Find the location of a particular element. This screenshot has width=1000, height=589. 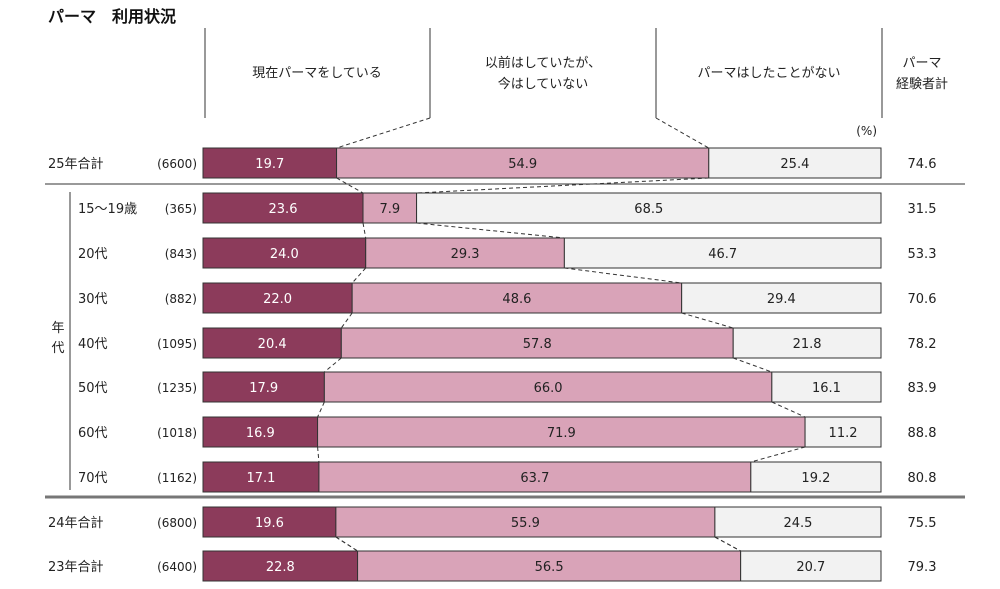

age-group-label-char2: 代 is located at coordinates (57, 348).